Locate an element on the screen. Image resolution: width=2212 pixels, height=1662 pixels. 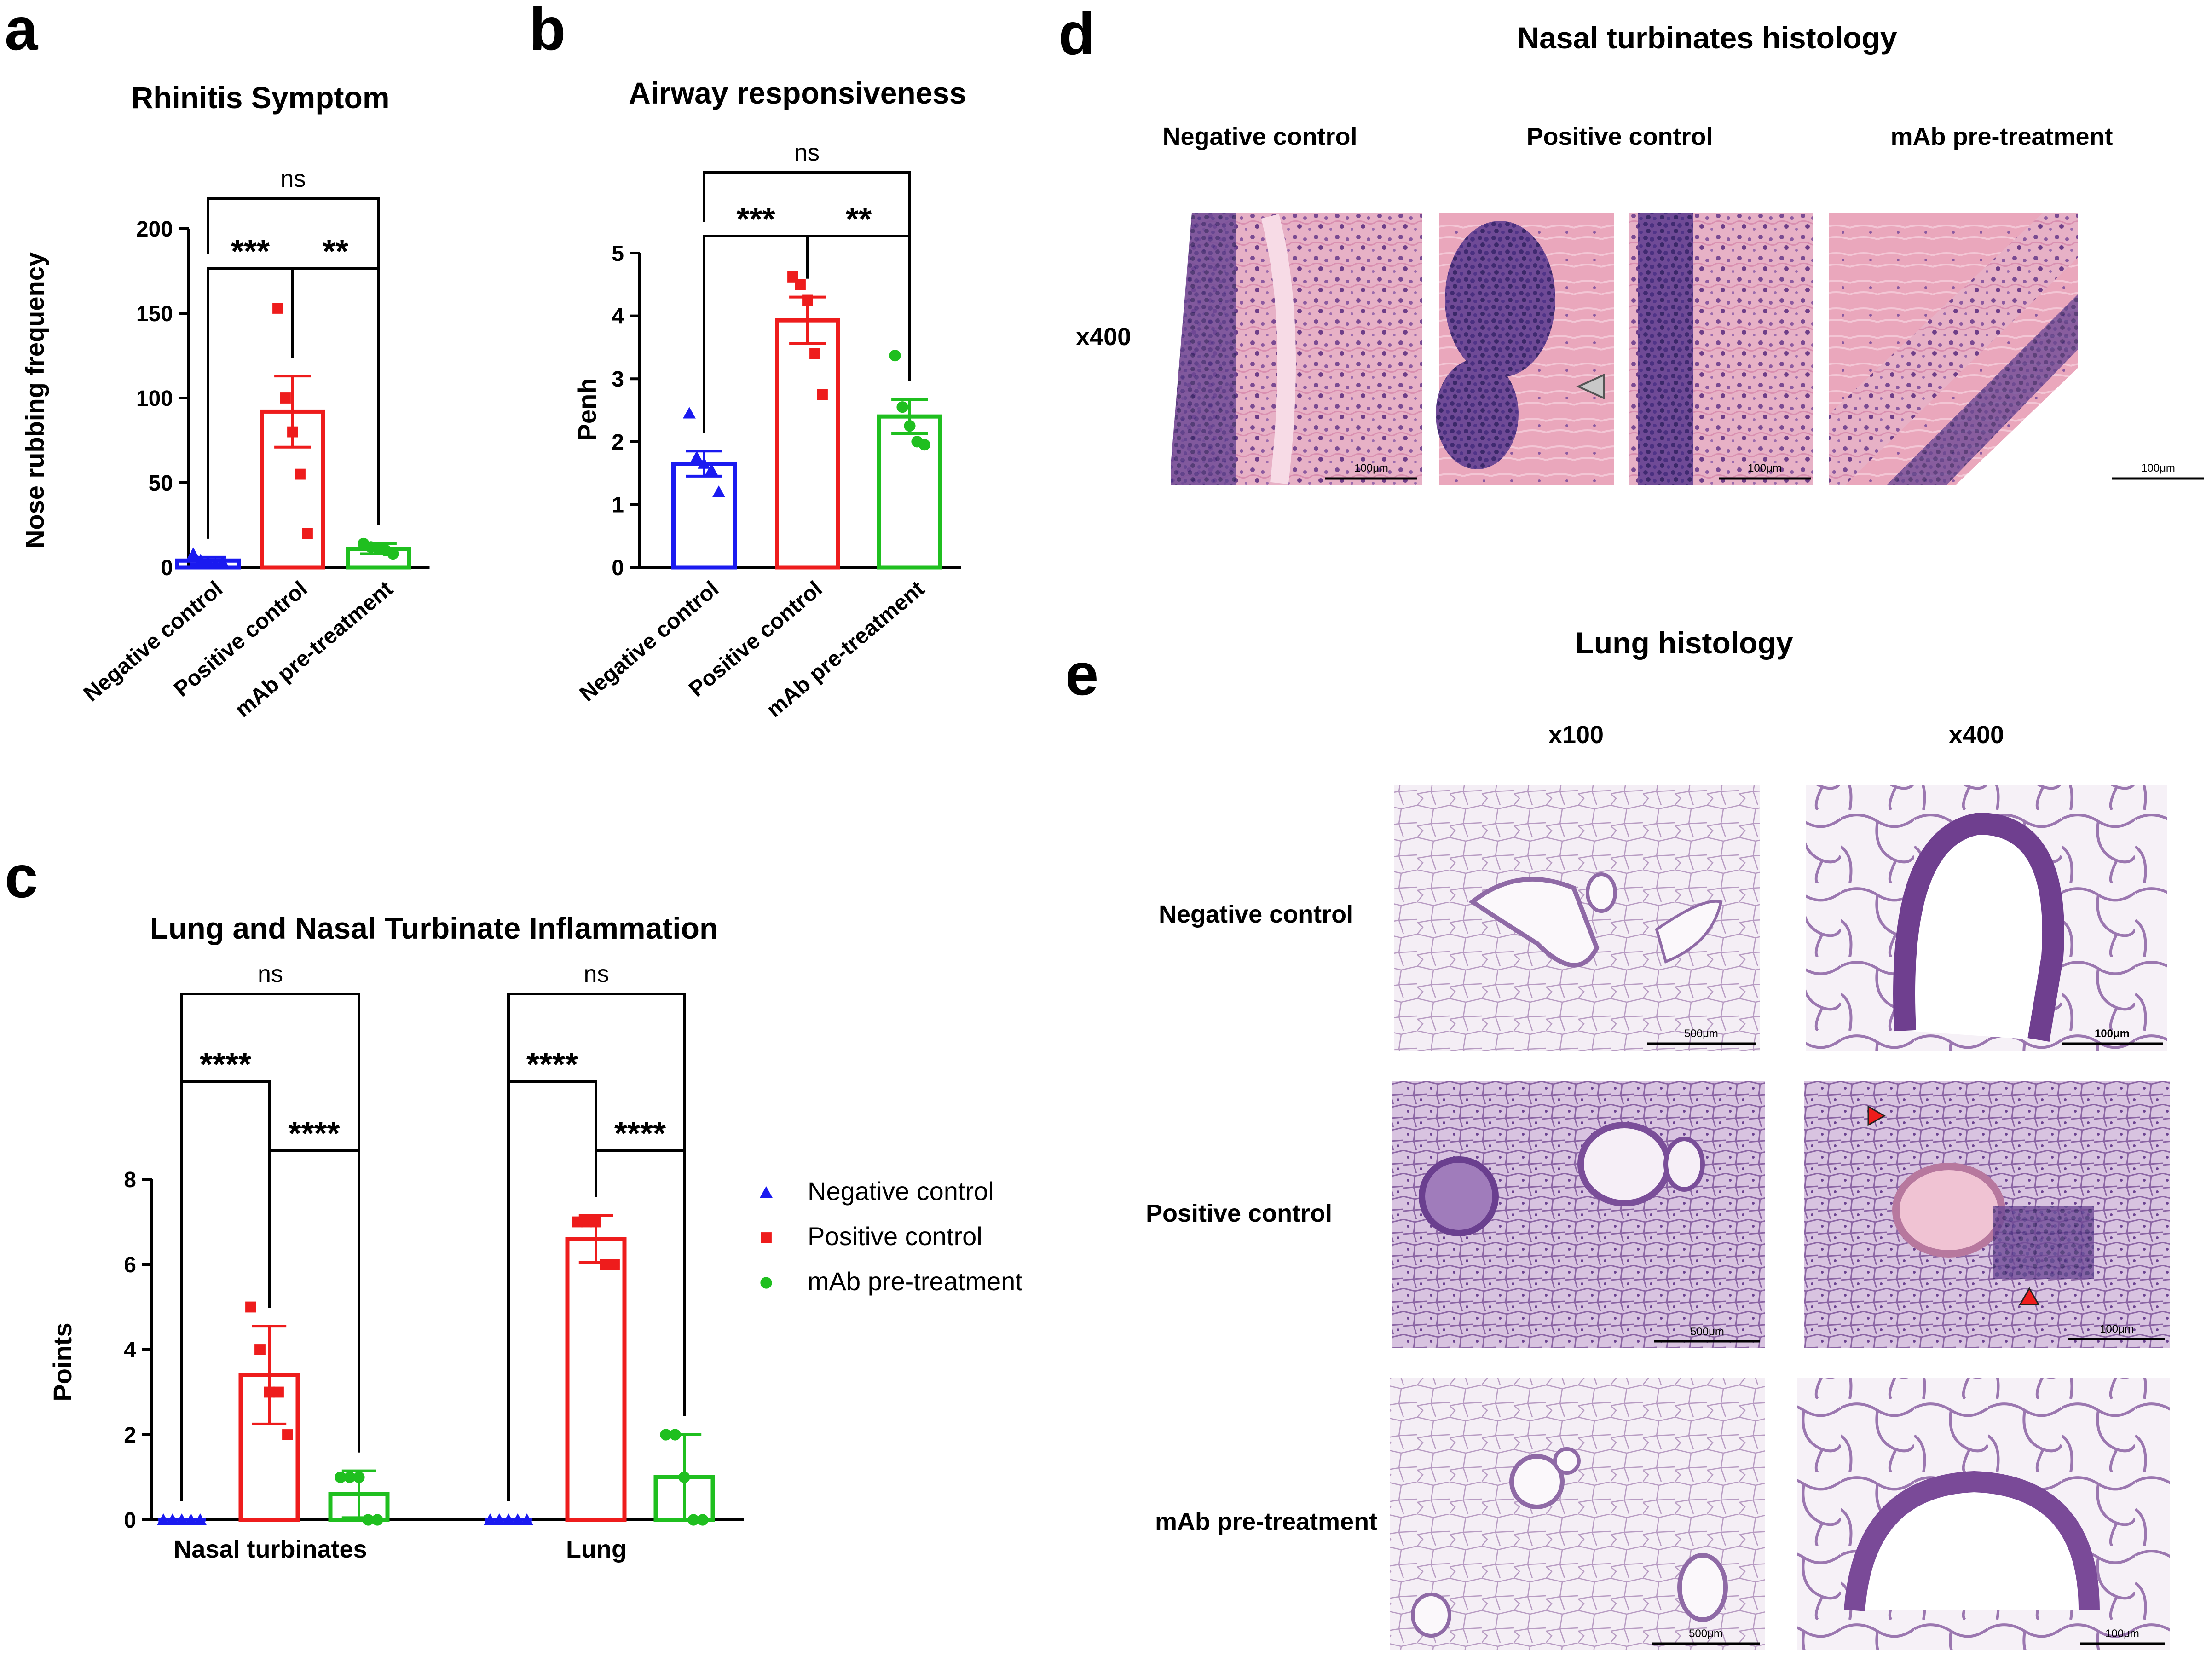
y-tick-label: 100 is located at coordinates (154, 399).